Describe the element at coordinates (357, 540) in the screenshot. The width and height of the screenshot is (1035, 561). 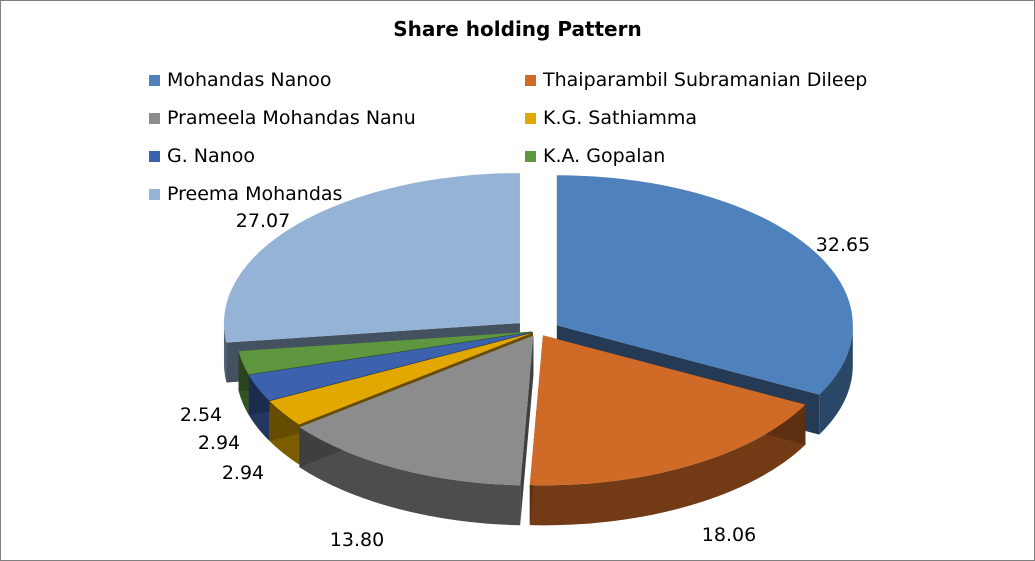
I see `data-label: 13.80` at that location.